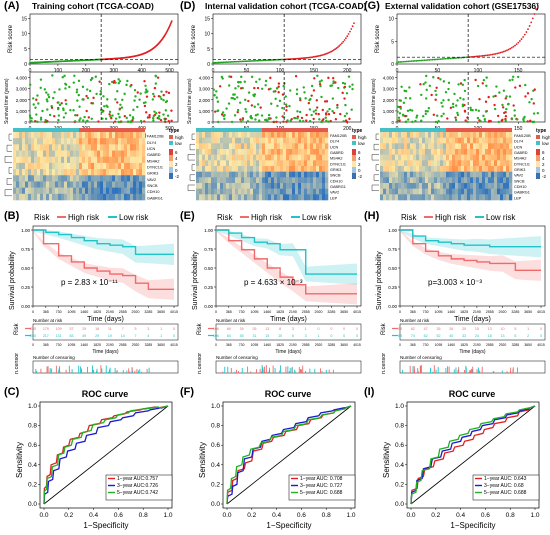 The image size is (550, 535). I want to click on roc-diagonal, so click(289, 455).